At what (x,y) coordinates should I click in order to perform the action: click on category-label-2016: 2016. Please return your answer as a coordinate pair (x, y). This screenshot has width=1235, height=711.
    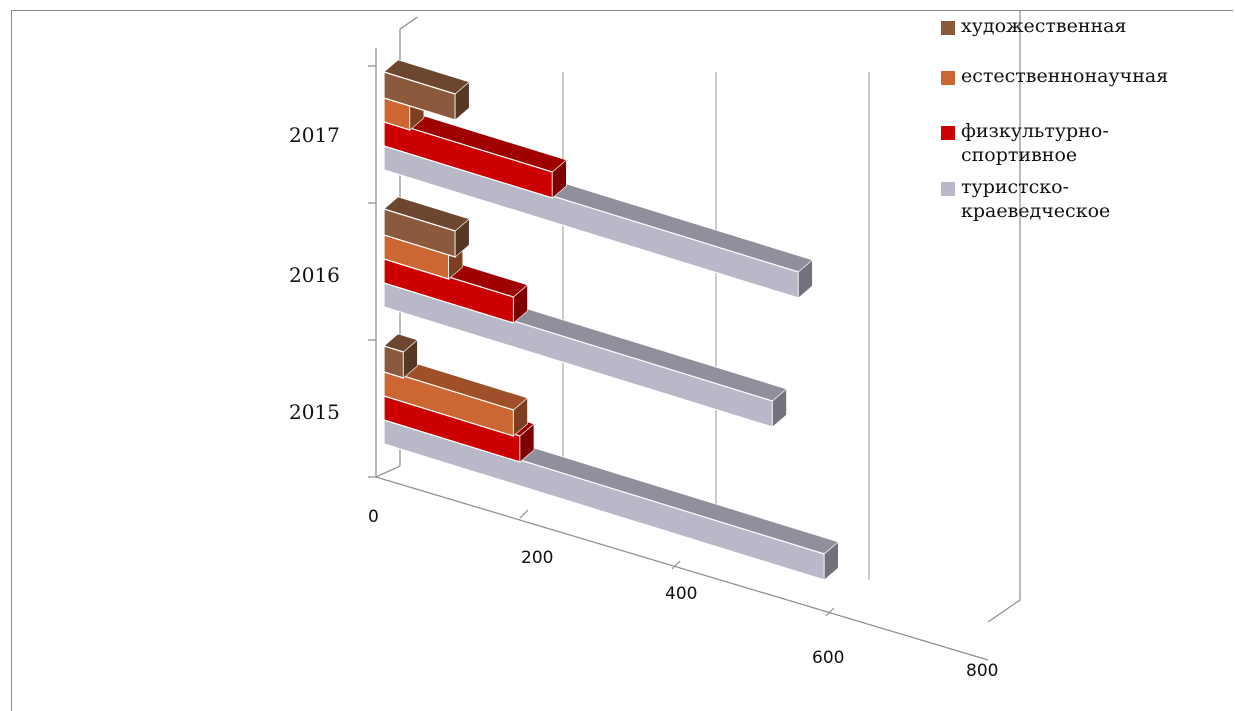
    Looking at the image, I should click on (314, 275).